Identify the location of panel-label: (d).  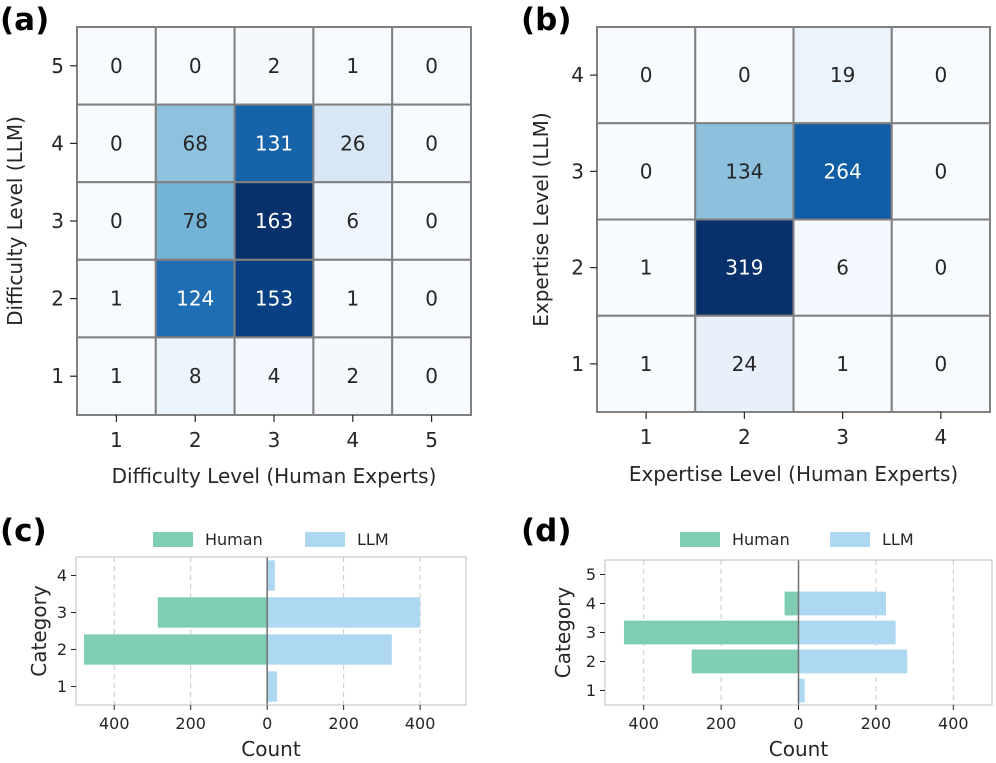
(546, 531).